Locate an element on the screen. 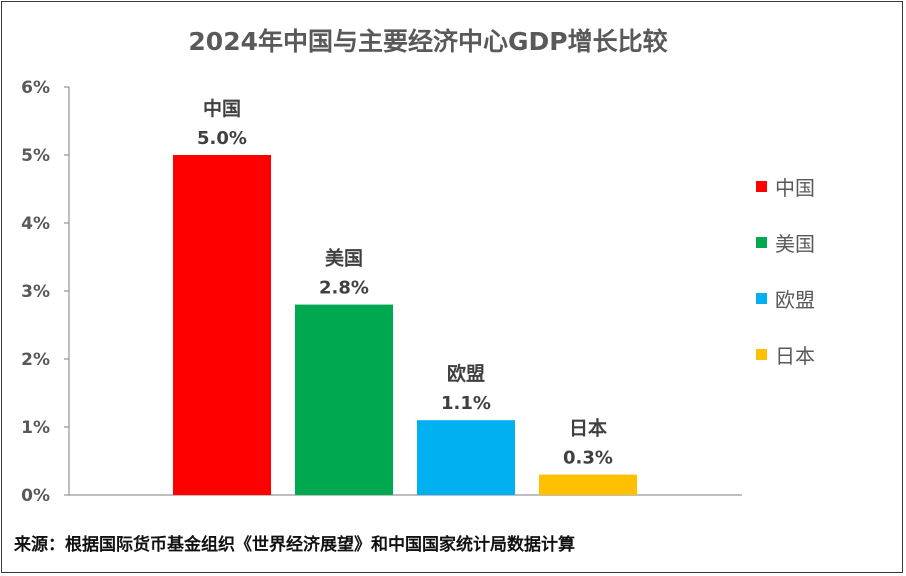 Image resolution: width=906 pixels, height=576 pixels. y-tick-label: 3% is located at coordinates (35, 292).